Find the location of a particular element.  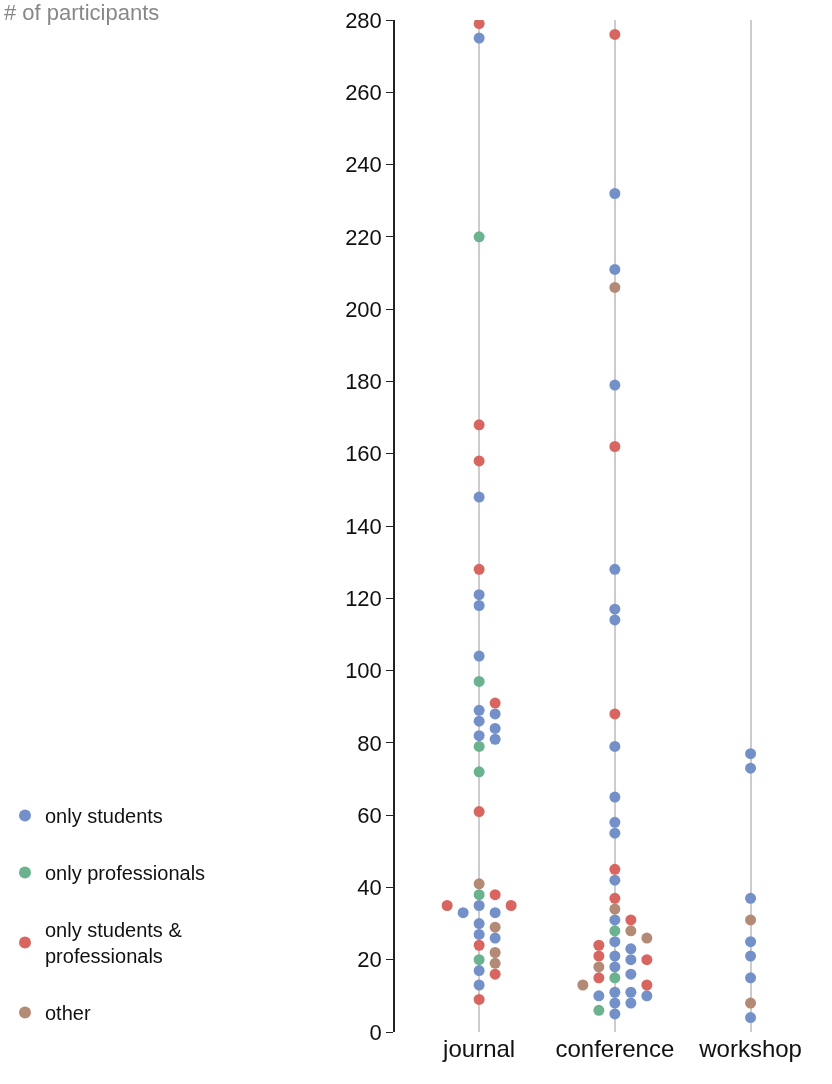

legend-label: only professionals is located at coordinates (125, 873).